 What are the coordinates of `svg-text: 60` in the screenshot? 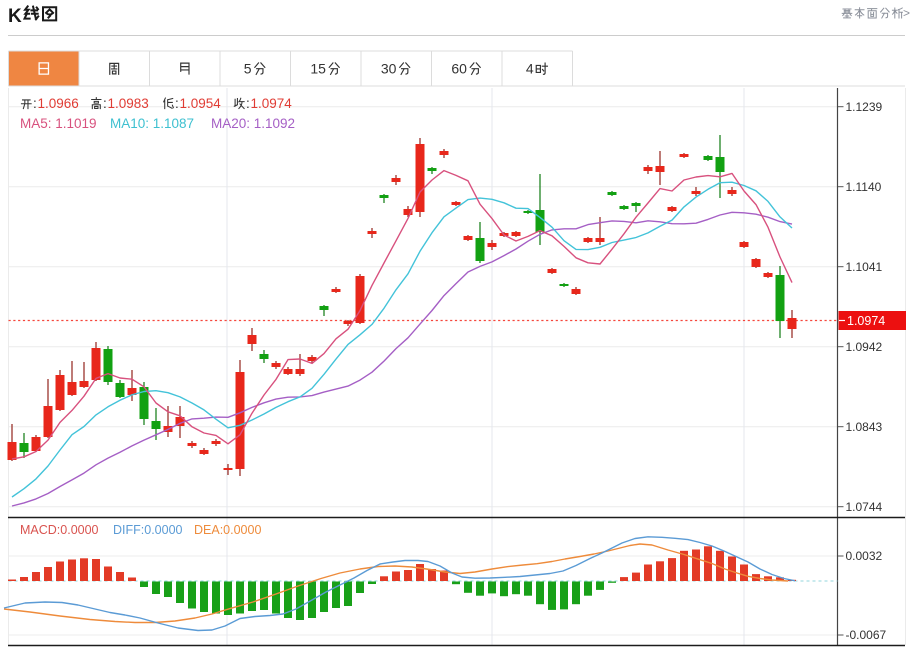 It's located at (459, 69).